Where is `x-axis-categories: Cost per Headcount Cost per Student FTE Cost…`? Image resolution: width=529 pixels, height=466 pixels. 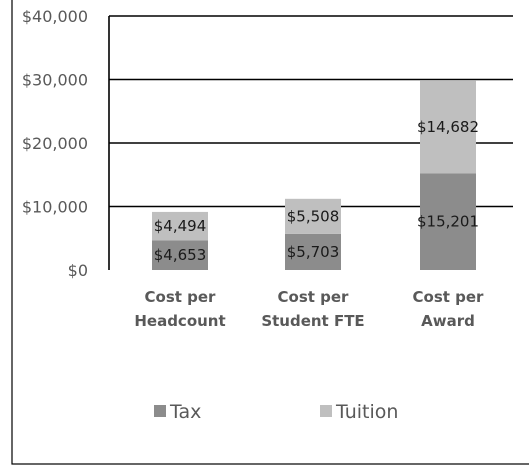
x-axis-categories: Cost per Headcount Cost per Student FTE Cost… is located at coordinates (309, 309).